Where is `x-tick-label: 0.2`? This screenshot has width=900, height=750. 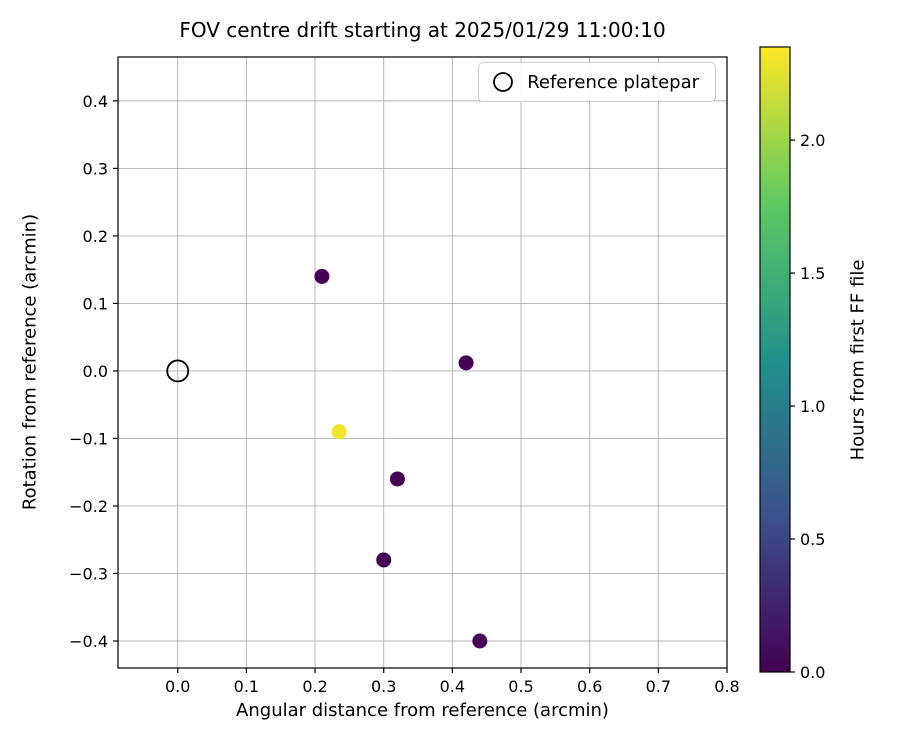 x-tick-label: 0.2 is located at coordinates (314, 686).